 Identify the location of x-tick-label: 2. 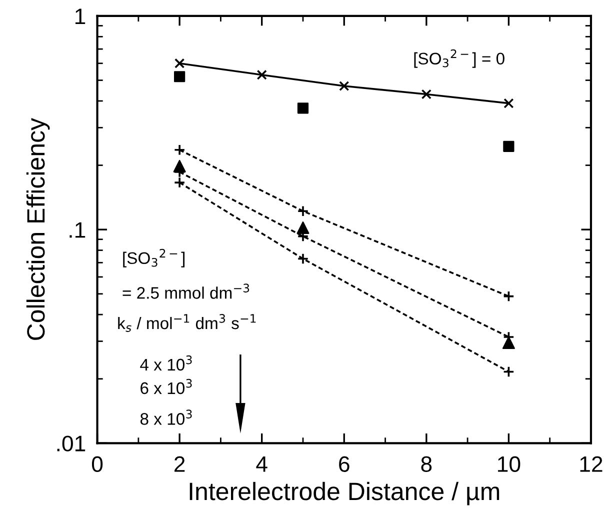
(179, 464).